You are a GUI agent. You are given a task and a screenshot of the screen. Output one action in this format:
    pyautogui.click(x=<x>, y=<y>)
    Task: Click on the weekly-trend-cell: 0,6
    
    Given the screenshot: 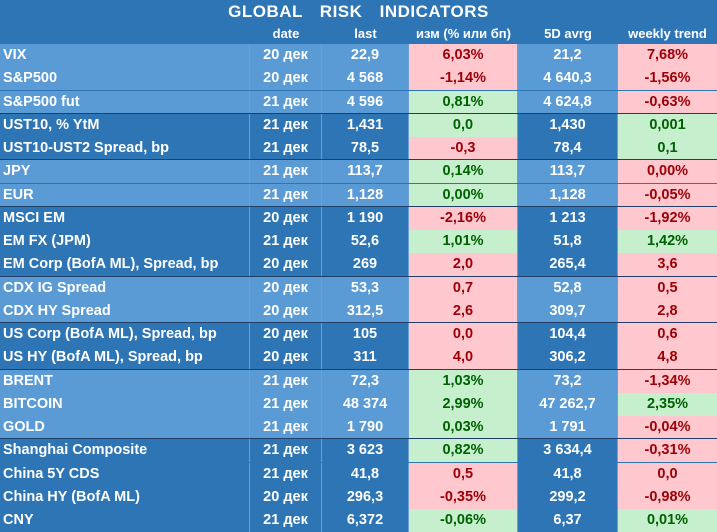 What is the action you would take?
    pyautogui.click(x=667, y=334)
    